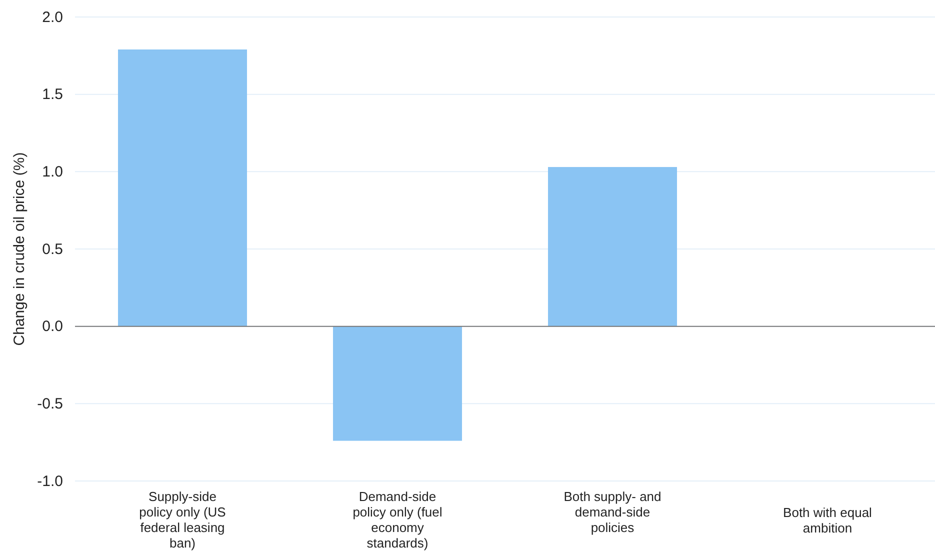  Describe the element at coordinates (50, 481) in the screenshot. I see `y-tick-label: -1.0` at that location.